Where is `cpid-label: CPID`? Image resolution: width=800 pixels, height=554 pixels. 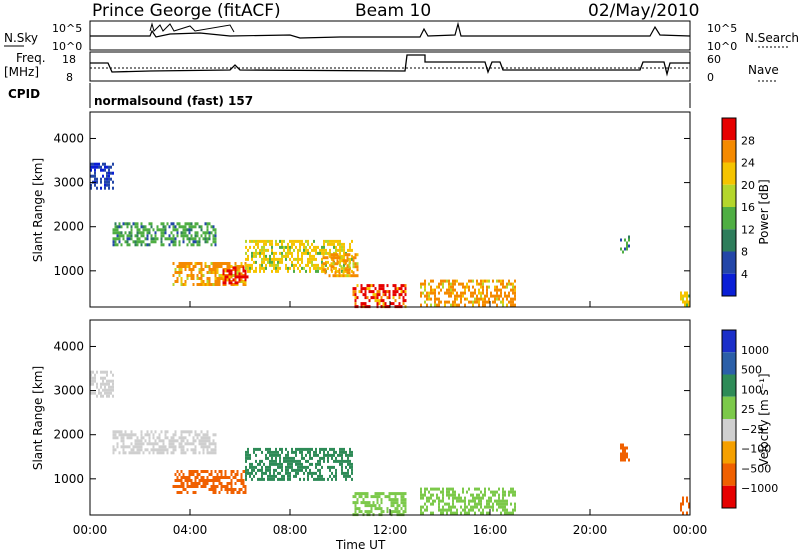 cpid-label: CPID is located at coordinates (24, 94).